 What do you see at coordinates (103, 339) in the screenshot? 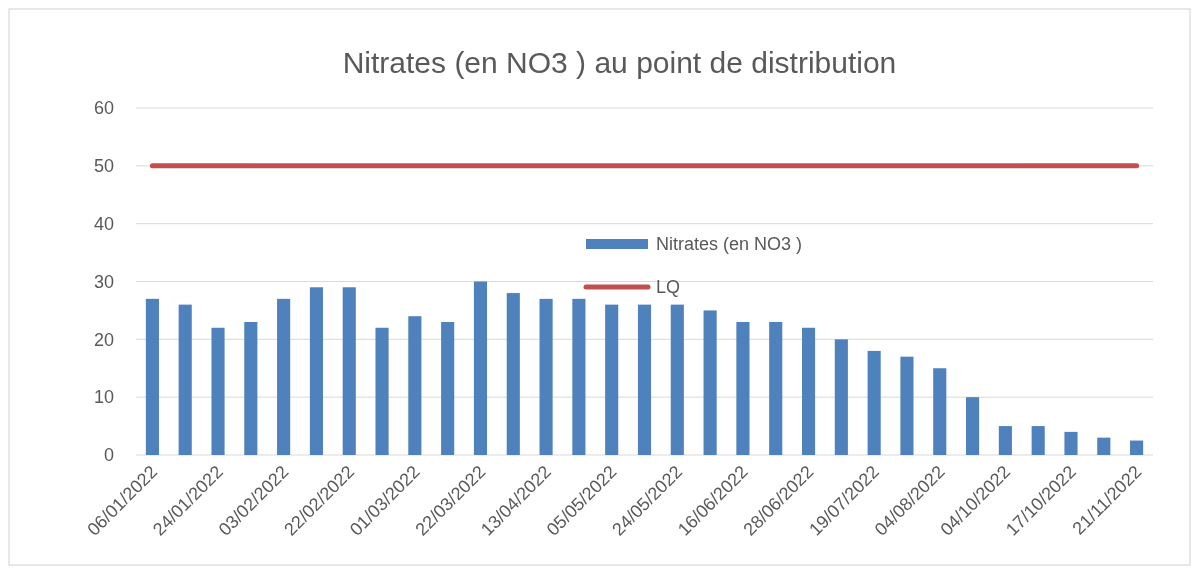
I see `y-tick-label: 20` at bounding box center [103, 339].